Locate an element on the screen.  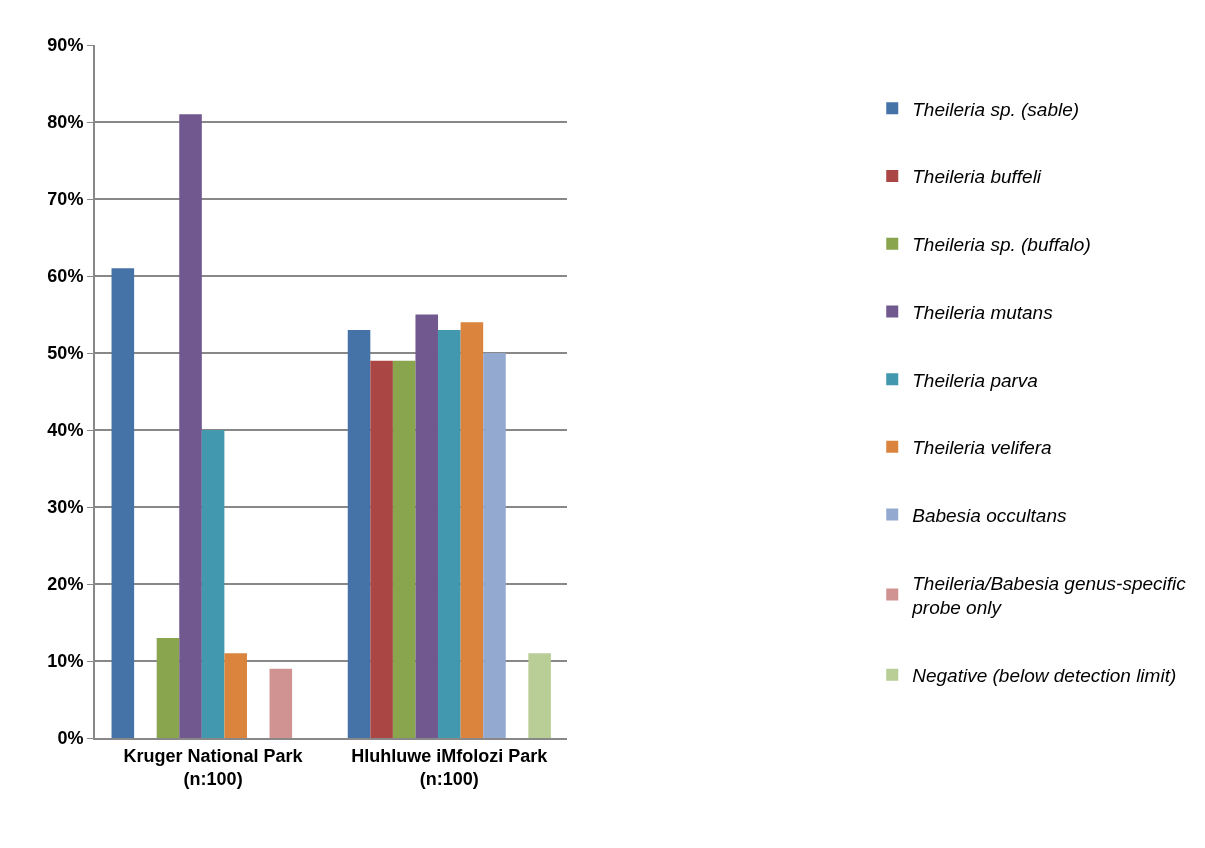
y-tick-label: 20% is located at coordinates (65, 584).